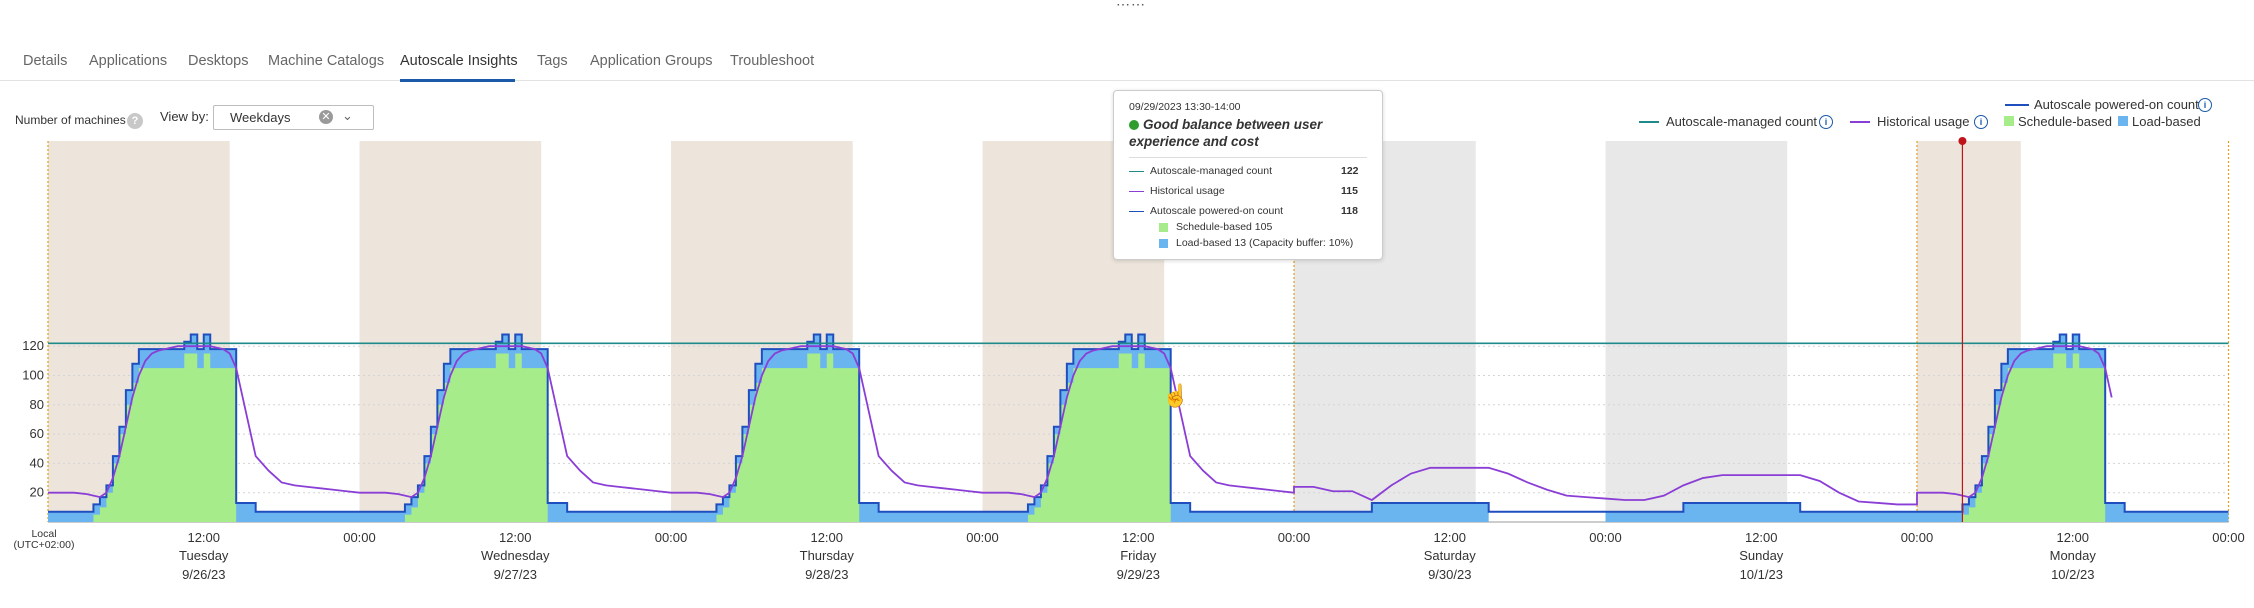 This screenshot has width=2254, height=608. What do you see at coordinates (1450, 555) in the screenshot?
I see `x-tick-day: Saturday` at bounding box center [1450, 555].